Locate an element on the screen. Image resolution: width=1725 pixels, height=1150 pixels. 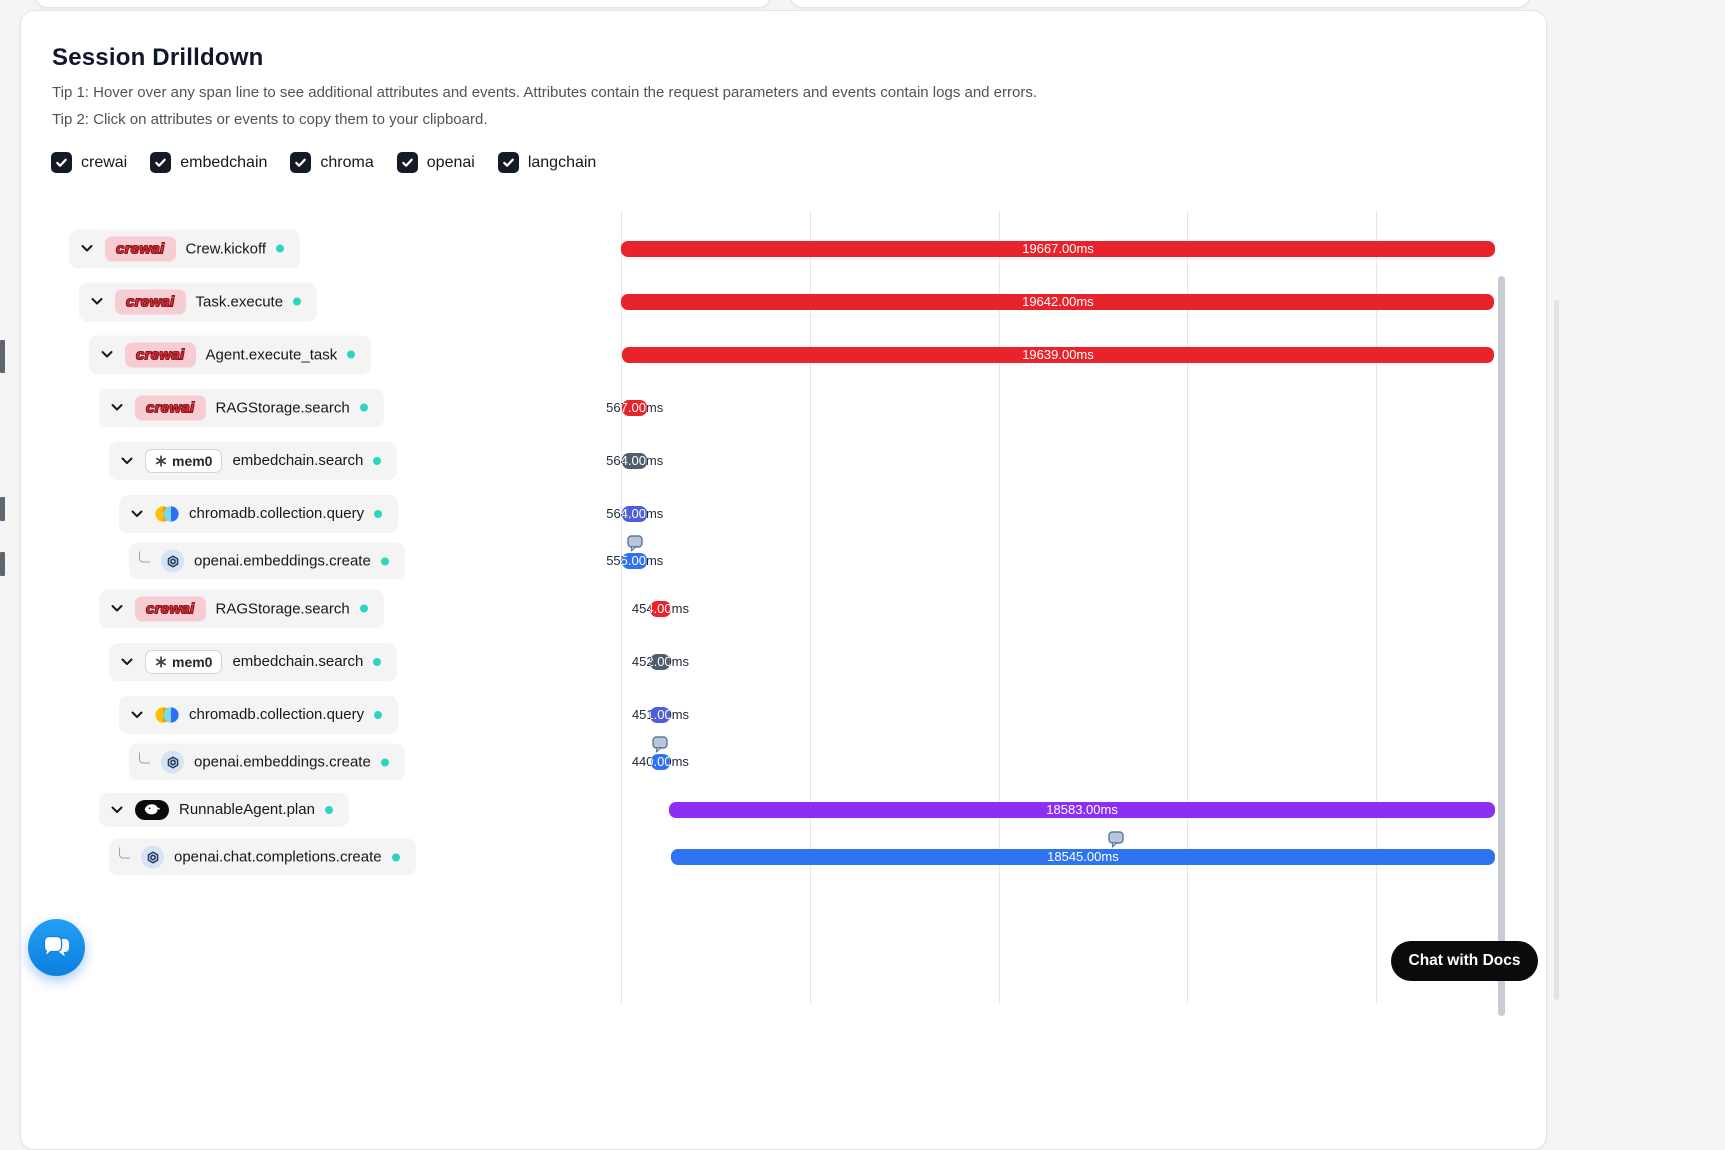
span-label: crewai Crew.kickoff is located at coordinates (185, 248).